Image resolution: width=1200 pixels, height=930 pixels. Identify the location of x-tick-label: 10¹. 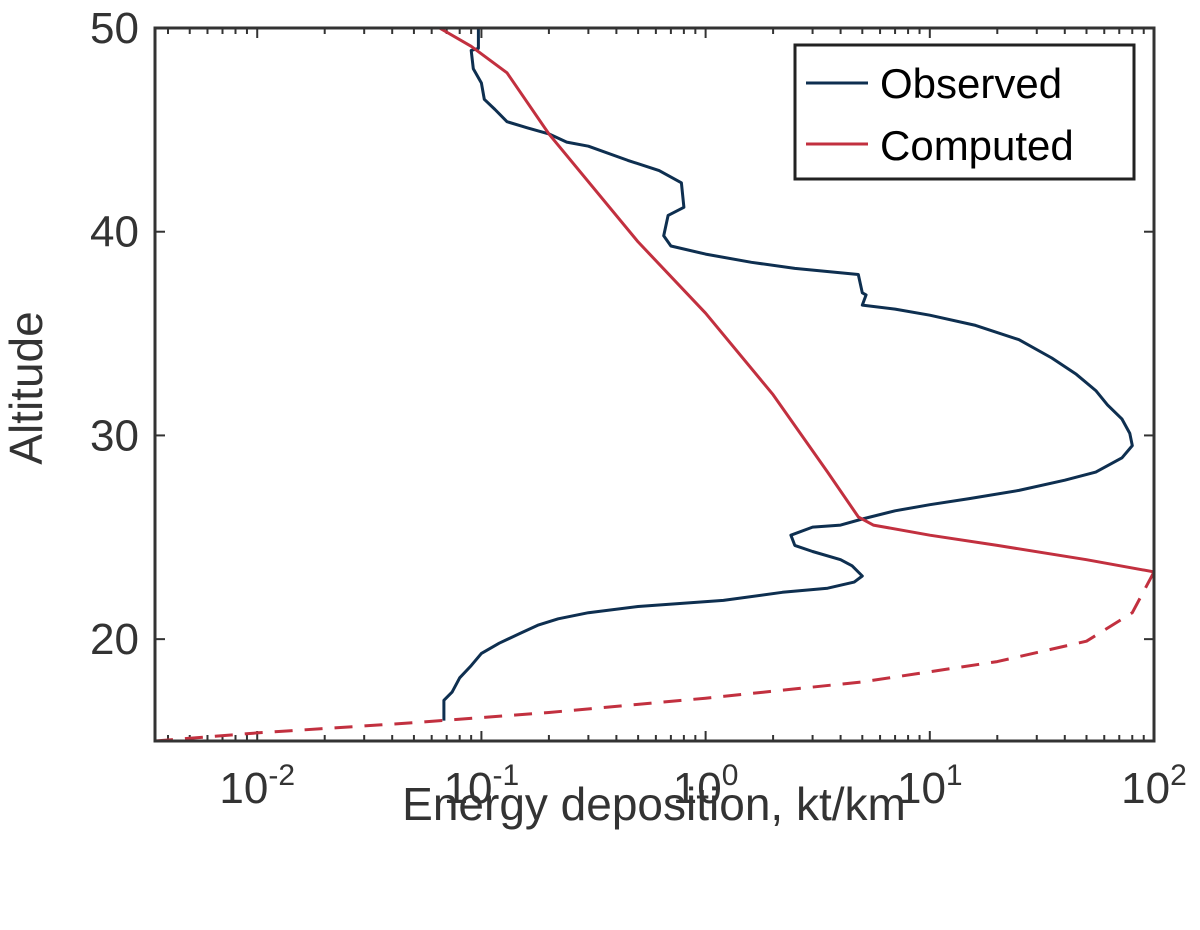
(930, 786).